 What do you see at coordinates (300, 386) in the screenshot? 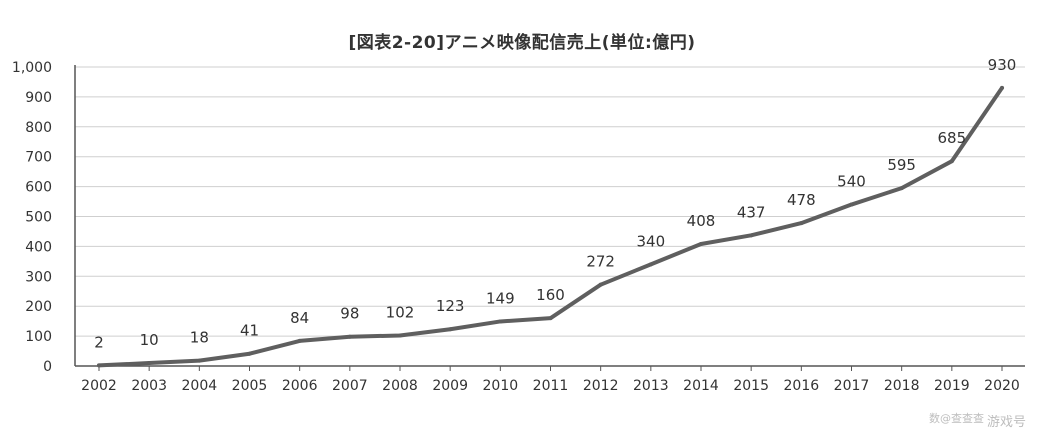
I see `x-tick-label: 2006` at bounding box center [300, 386].